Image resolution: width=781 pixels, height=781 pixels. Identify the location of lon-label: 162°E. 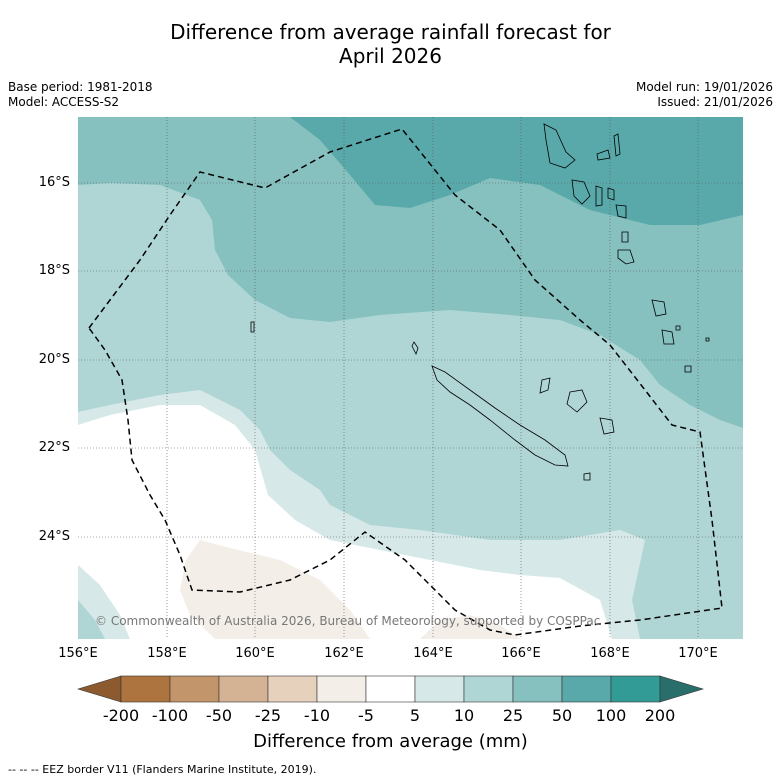
(344, 653).